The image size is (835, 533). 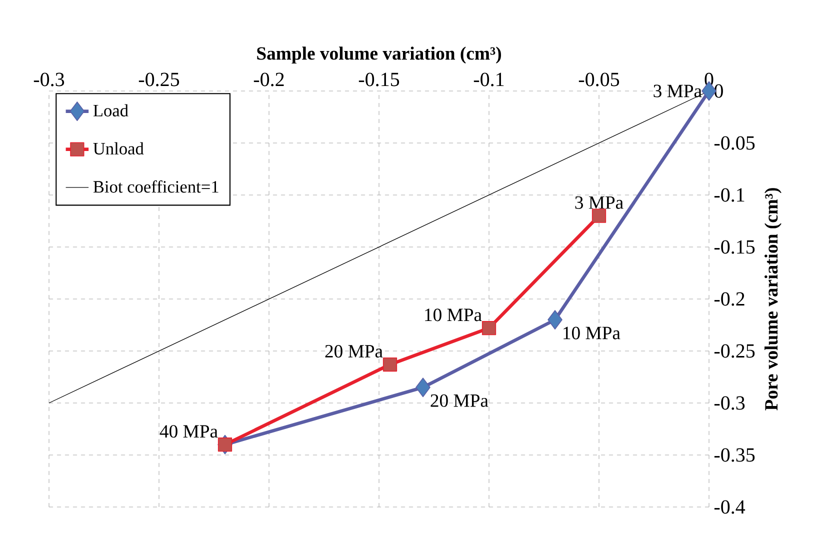 I want to click on x-tick-label: -0.1, so click(x=489, y=79).